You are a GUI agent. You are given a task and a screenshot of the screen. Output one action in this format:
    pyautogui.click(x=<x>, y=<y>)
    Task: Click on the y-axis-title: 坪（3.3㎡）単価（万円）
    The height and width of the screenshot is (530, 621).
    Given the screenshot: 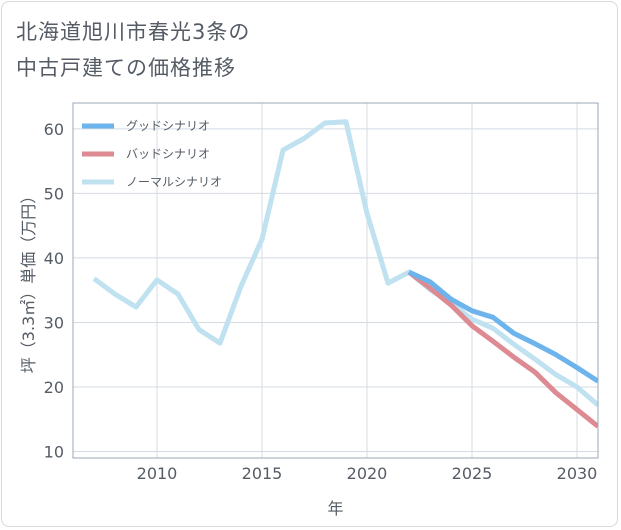 What is the action you would take?
    pyautogui.click(x=28, y=280)
    